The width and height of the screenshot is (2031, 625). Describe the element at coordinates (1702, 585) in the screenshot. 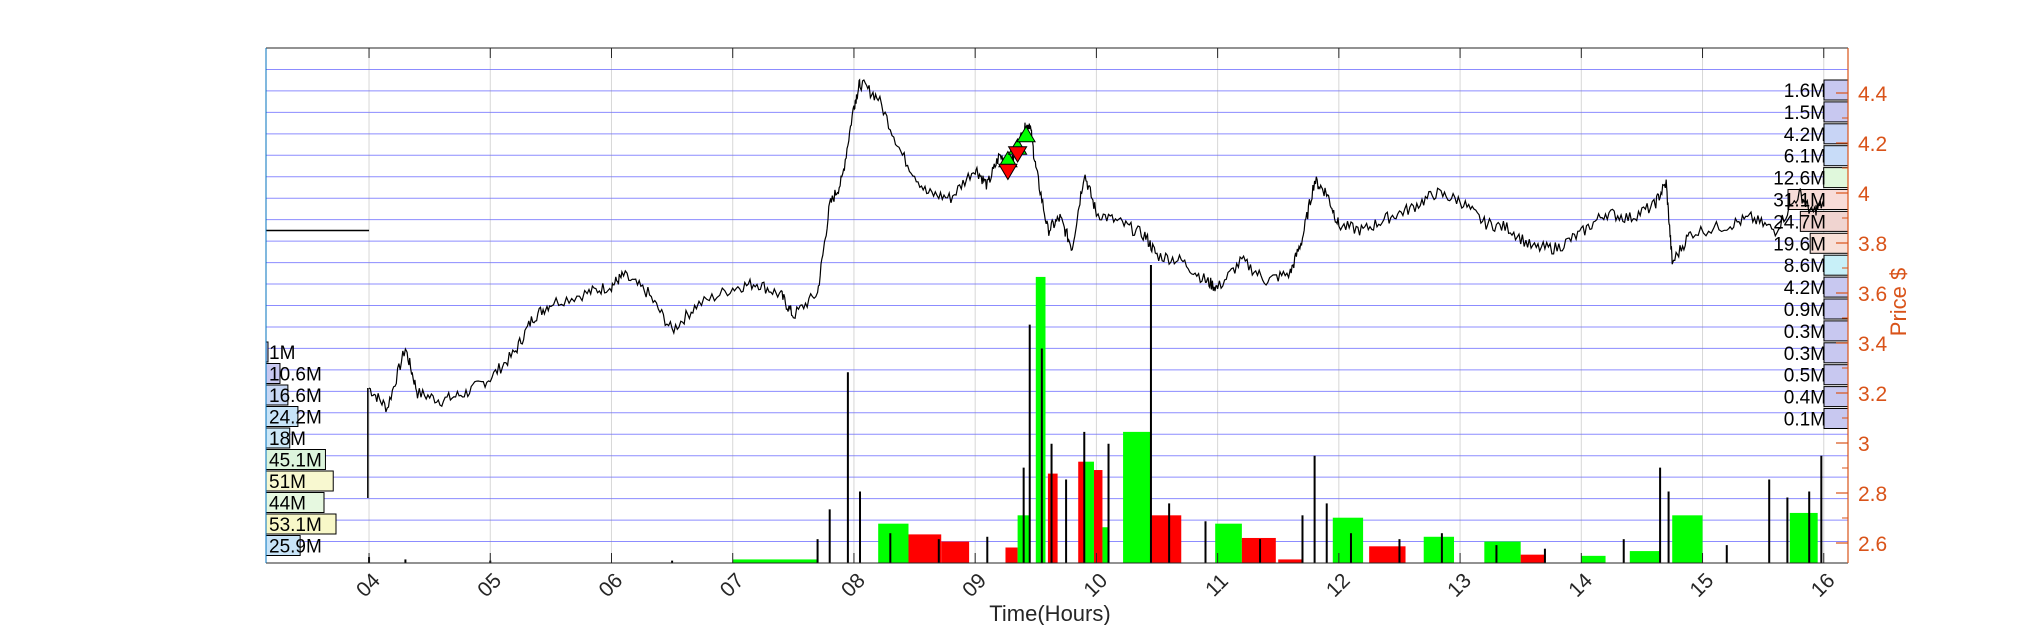

I see `x-tick-label: 15` at that location.